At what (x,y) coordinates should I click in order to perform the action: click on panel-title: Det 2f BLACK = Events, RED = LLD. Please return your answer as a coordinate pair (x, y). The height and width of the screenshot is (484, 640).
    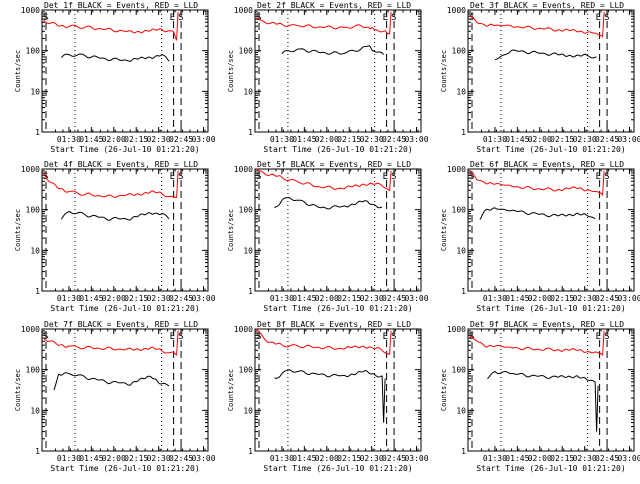
    Looking at the image, I should click on (334, 5).